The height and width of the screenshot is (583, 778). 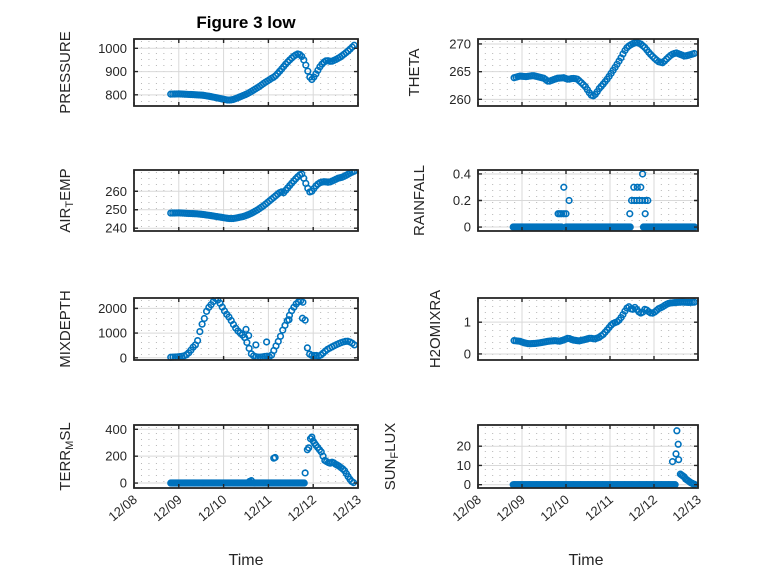 I want to click on subplot-air-temp: 240 250 260 AIRTEMP, so click(x=208, y=202).